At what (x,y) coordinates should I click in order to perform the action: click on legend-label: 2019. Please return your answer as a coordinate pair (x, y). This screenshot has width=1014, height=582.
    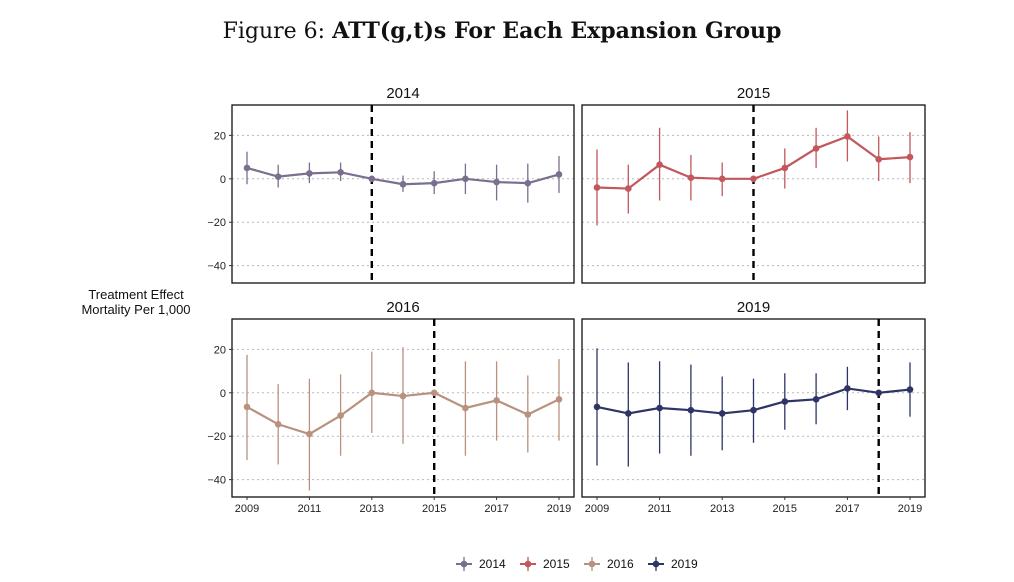
    Looking at the image, I should click on (684, 564).